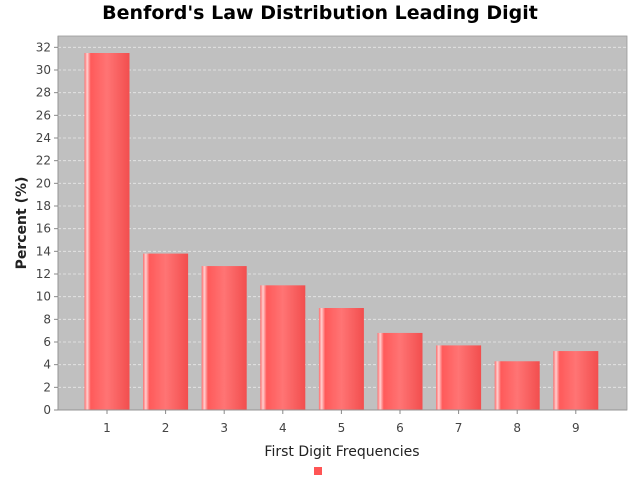  What do you see at coordinates (47, 410) in the screenshot?
I see `y-tick-label: 0` at bounding box center [47, 410].